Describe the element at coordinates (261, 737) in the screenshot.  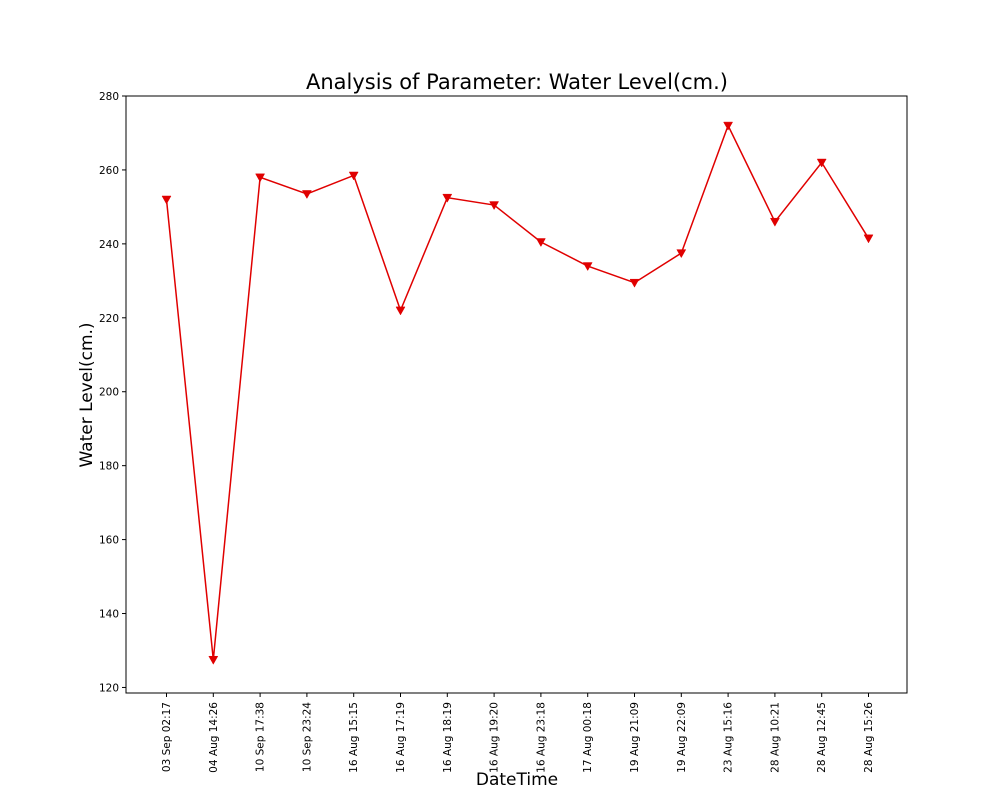
I see `x-tick-label: 10 Sep 17:38` at that location.